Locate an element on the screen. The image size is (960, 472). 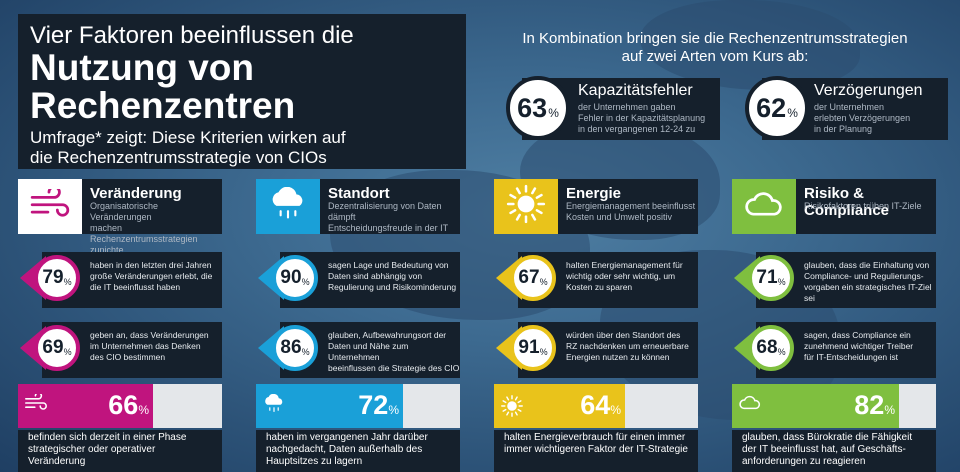
stat-capacity-value: 63 is located at coordinates (532, 107).